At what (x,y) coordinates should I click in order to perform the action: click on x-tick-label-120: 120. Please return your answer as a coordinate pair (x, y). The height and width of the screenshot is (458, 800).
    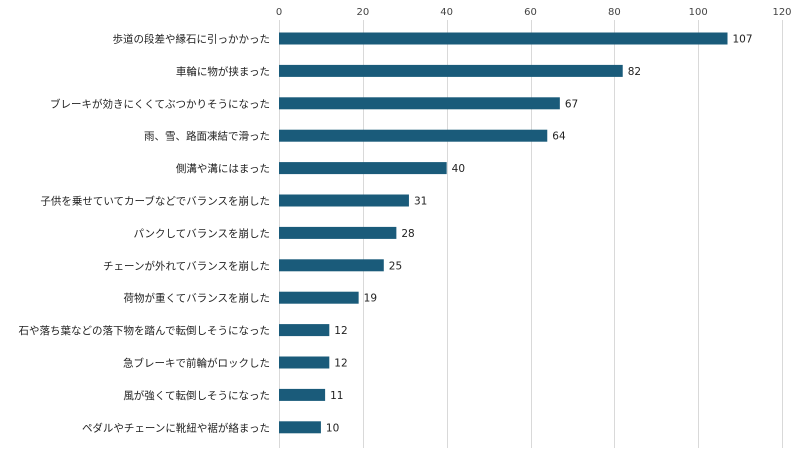
    Looking at the image, I should click on (781, 12).